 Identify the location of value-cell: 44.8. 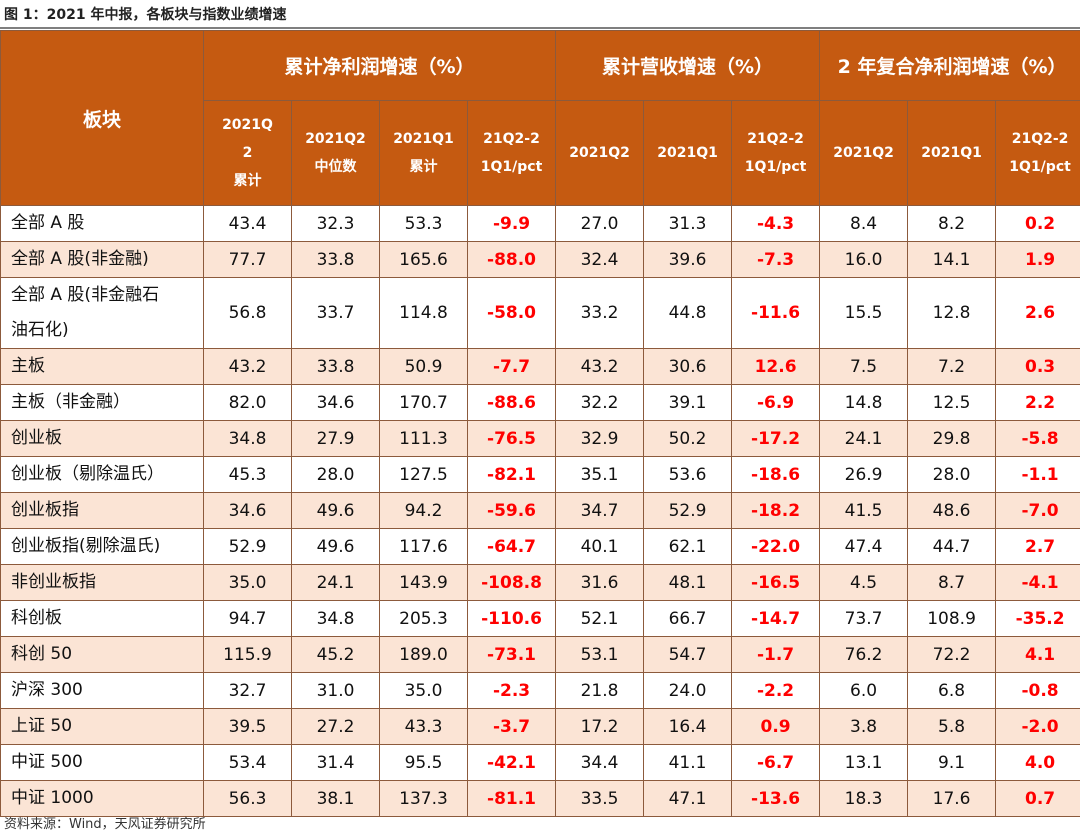
(688, 313).